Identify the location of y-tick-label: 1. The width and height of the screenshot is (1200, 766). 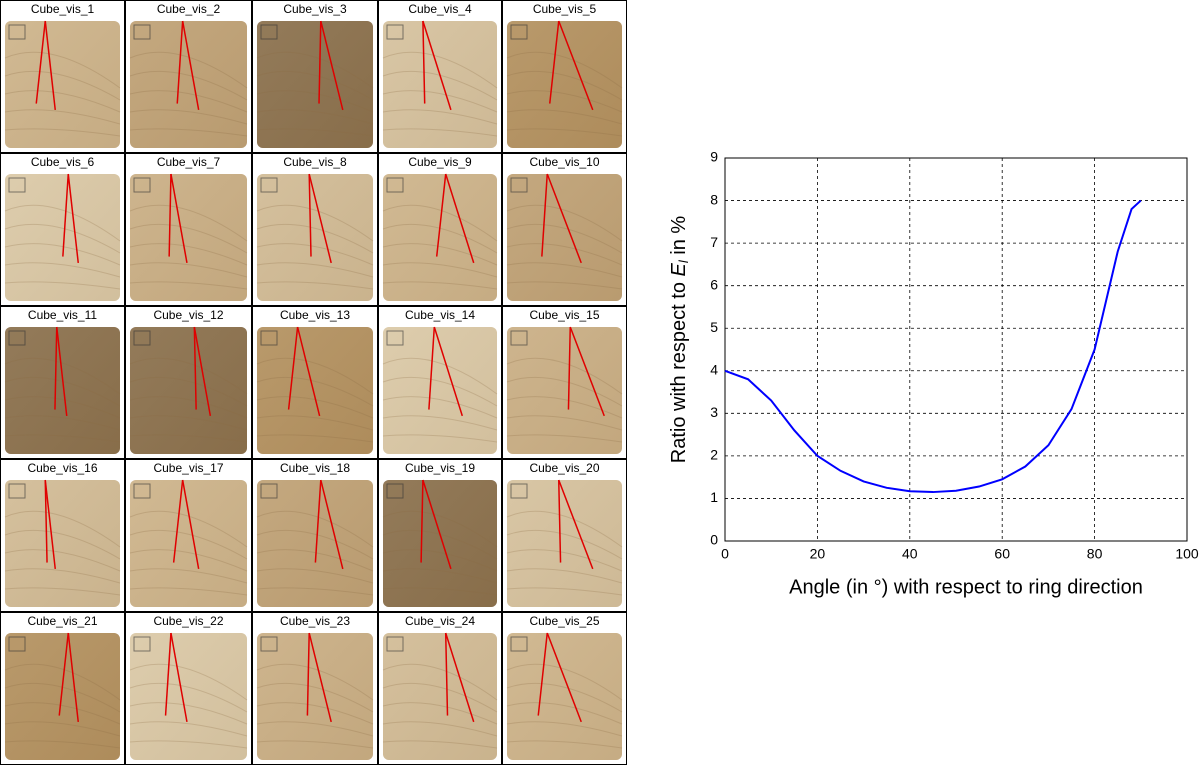
(714, 497).